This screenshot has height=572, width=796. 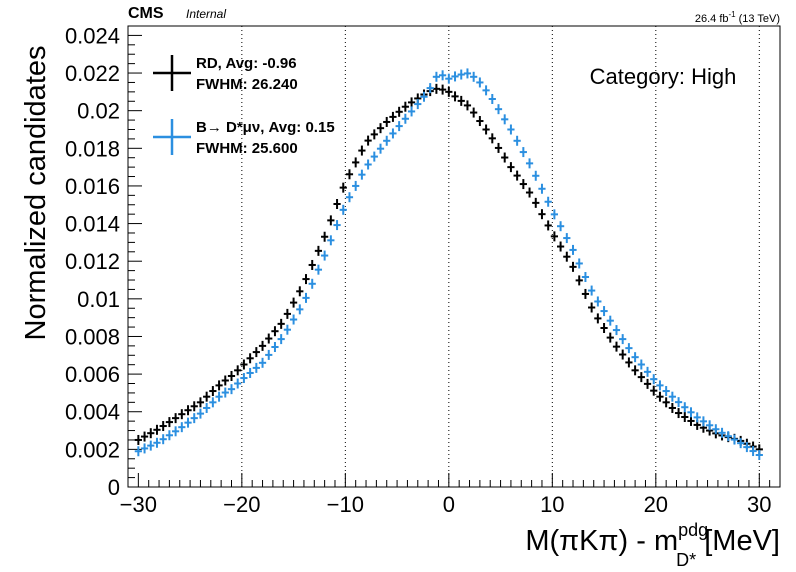 I want to click on x-tick-label: 0, so click(x=449, y=504).